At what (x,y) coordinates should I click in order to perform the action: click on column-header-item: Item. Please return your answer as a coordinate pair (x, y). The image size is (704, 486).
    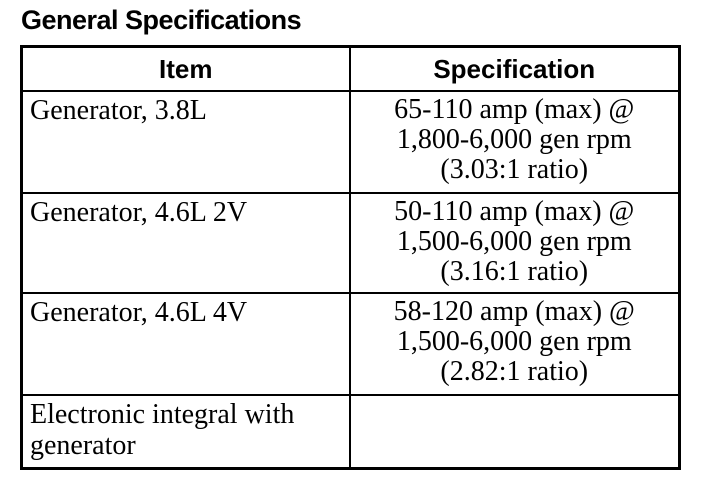
    Looking at the image, I should click on (185, 68).